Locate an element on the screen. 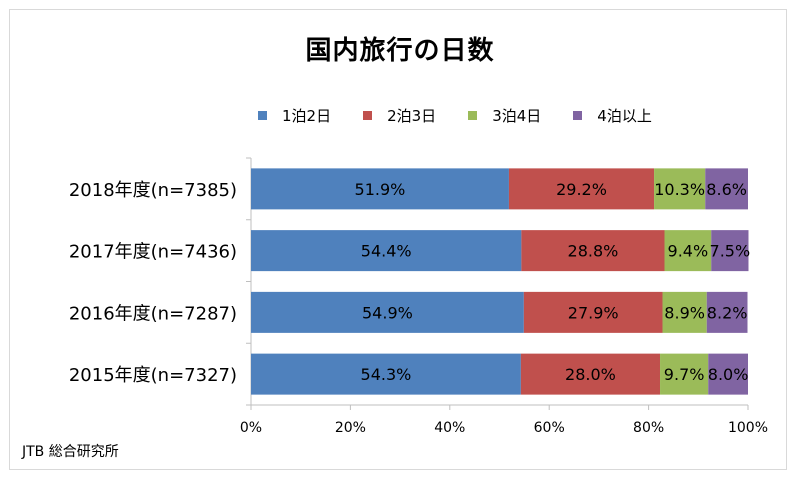  legend-item-3: 3泊4日 is located at coordinates (504, 115).